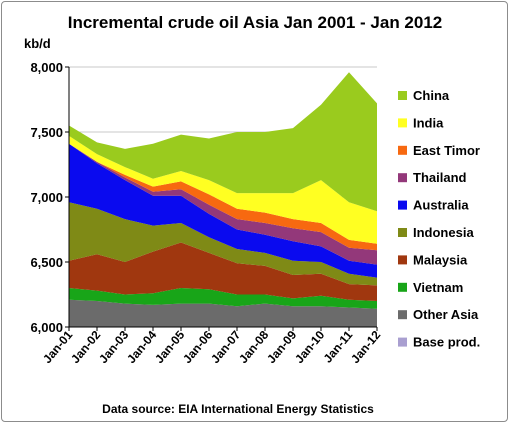  What do you see at coordinates (446, 314) in the screenshot?
I see `legend-label-other-asia: Other Asia` at bounding box center [446, 314].